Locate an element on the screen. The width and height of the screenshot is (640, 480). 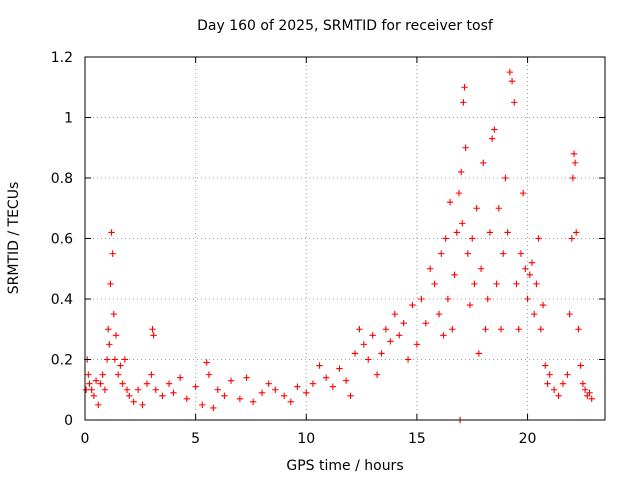
y-tick-label: 1 is located at coordinates (68, 119).